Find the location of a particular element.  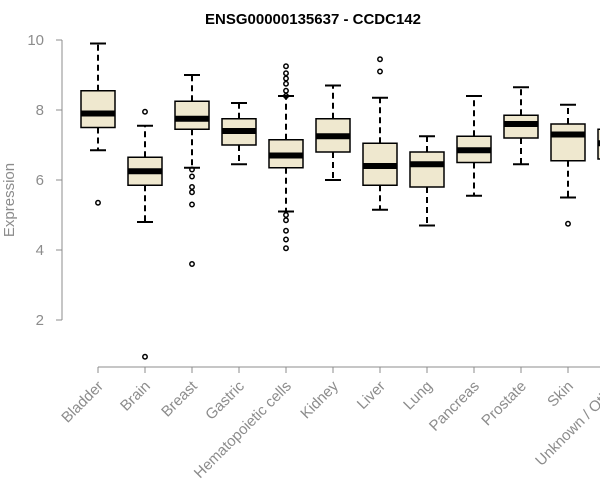

box-kidney is located at coordinates (333, 132).